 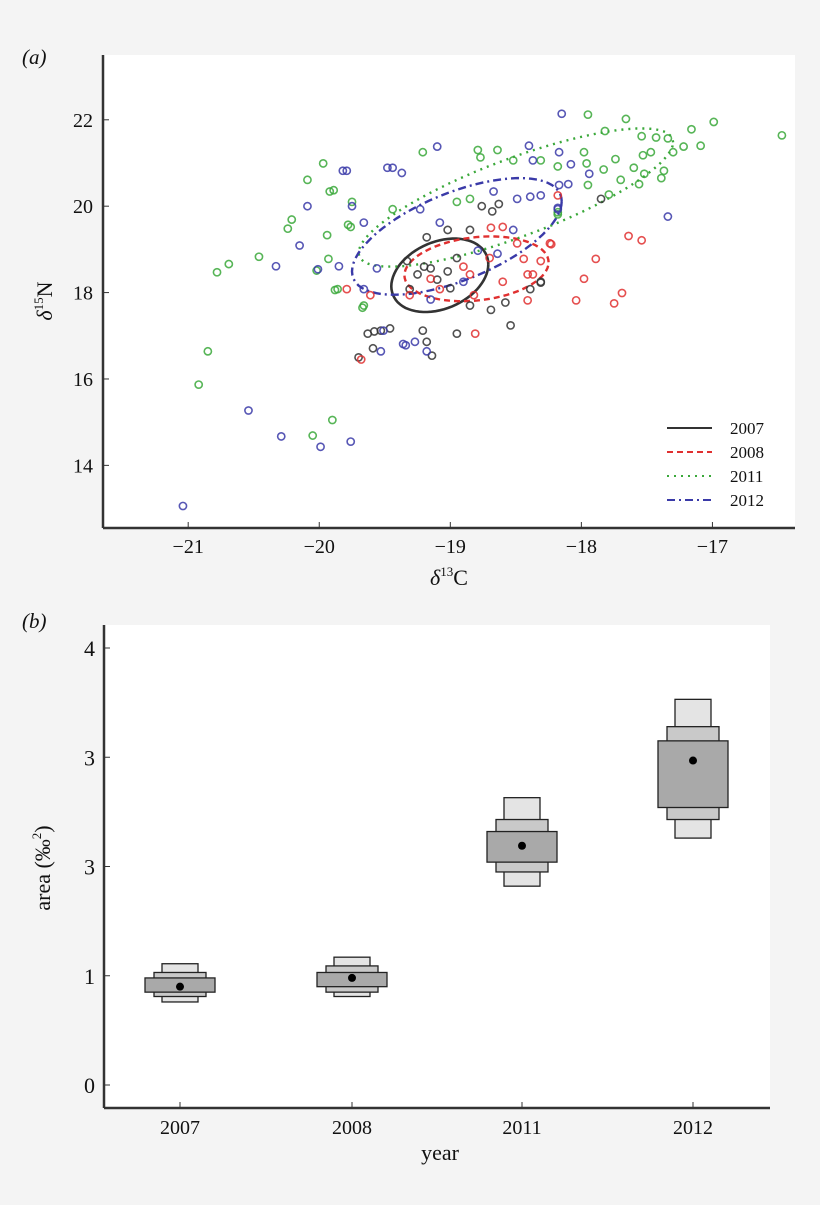 What do you see at coordinates (747, 428) in the screenshot?
I see `legend-label-2007: 2007` at bounding box center [747, 428].